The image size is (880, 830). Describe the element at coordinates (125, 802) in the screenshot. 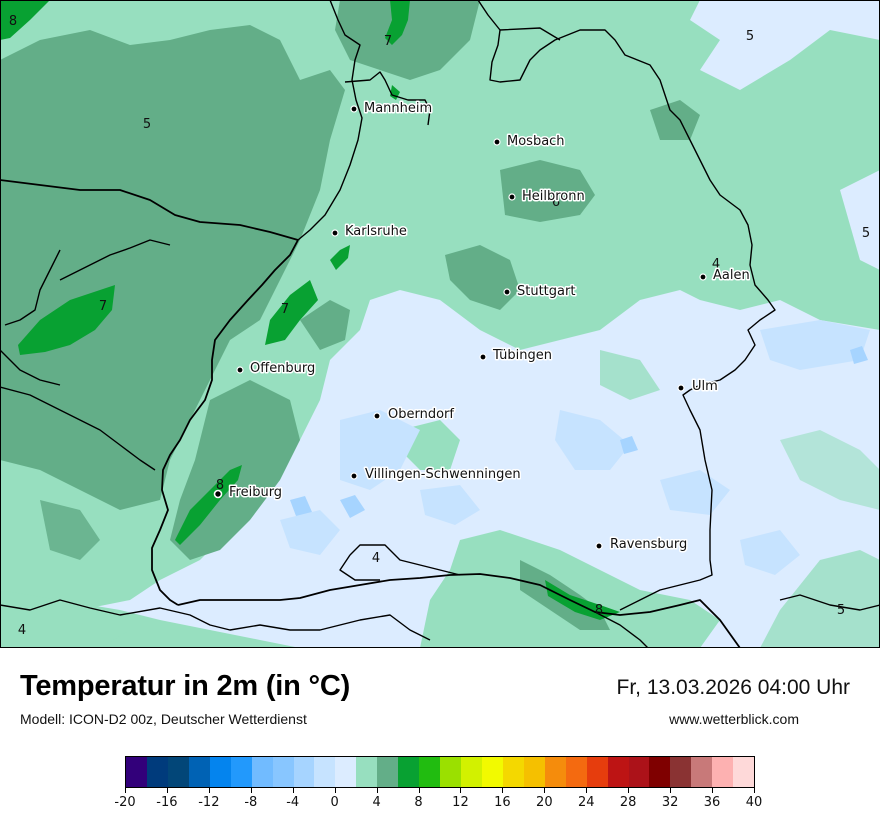

I see `colorbar-tick-label: -20` at that location.